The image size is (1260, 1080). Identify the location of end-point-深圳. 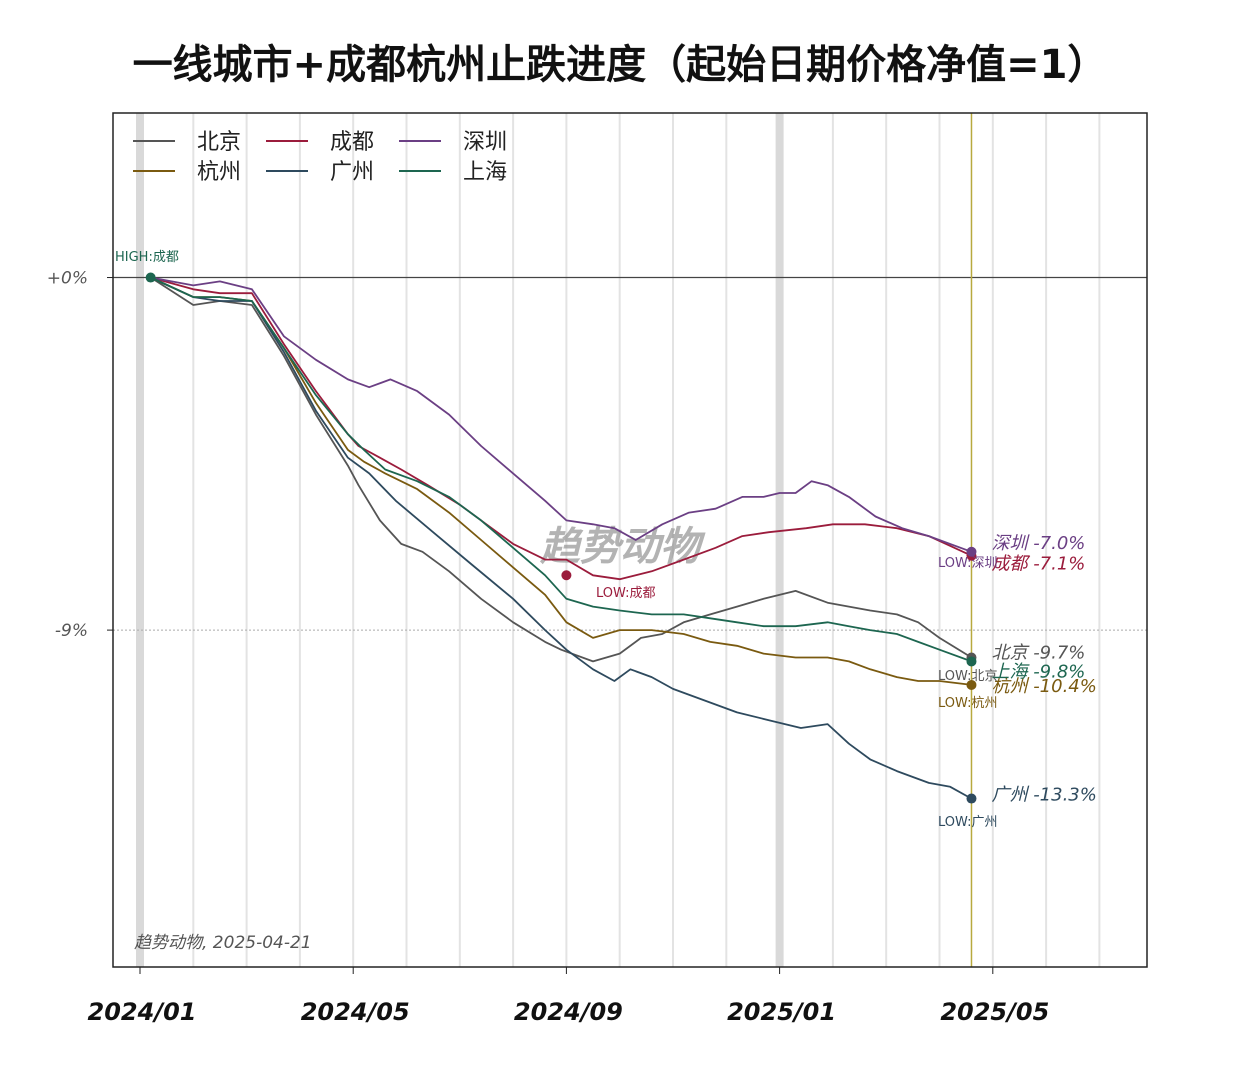
(971, 551).